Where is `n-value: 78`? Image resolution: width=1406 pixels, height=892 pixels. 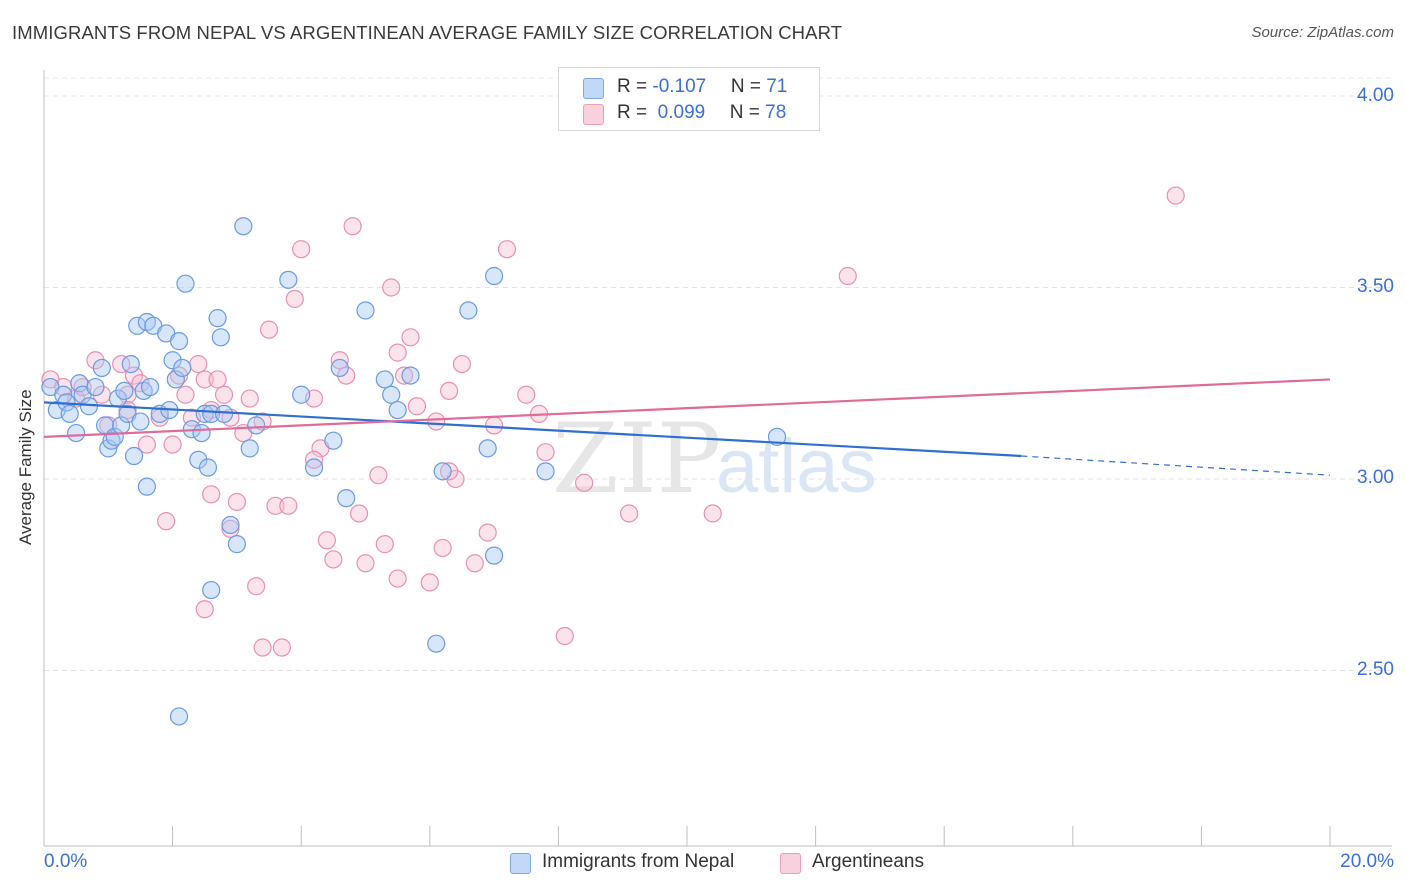 n-value: 78 is located at coordinates (776, 112).